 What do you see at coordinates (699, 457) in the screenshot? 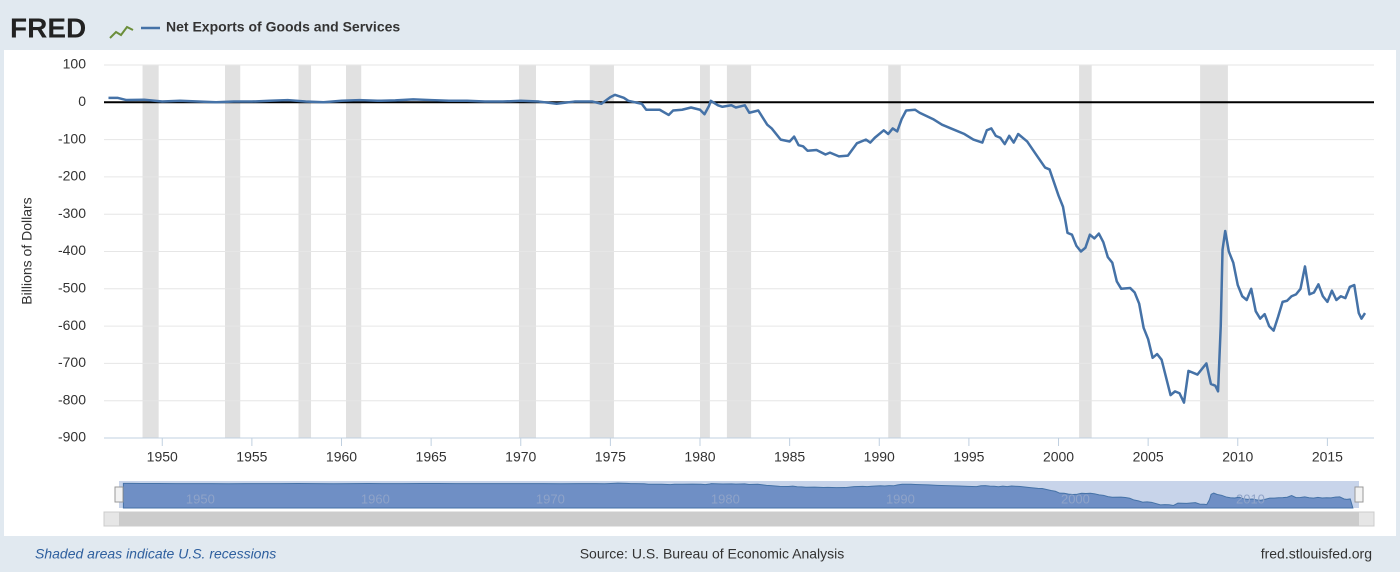
I see `x-tick-label: 1980` at bounding box center [699, 457].